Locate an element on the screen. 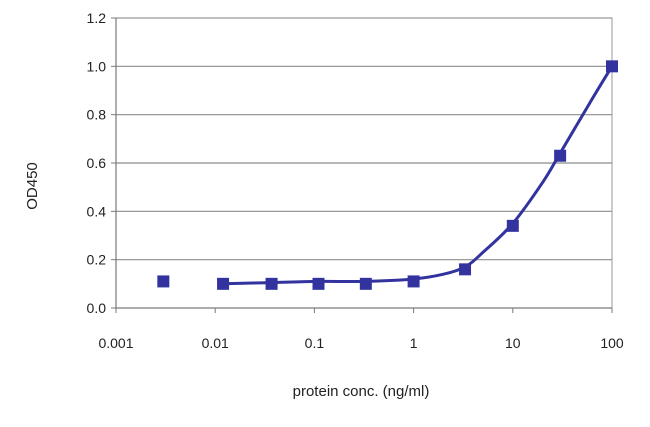 The image size is (650, 427). x-axis-title: protein conc. (ng/ml) is located at coordinates (361, 391).